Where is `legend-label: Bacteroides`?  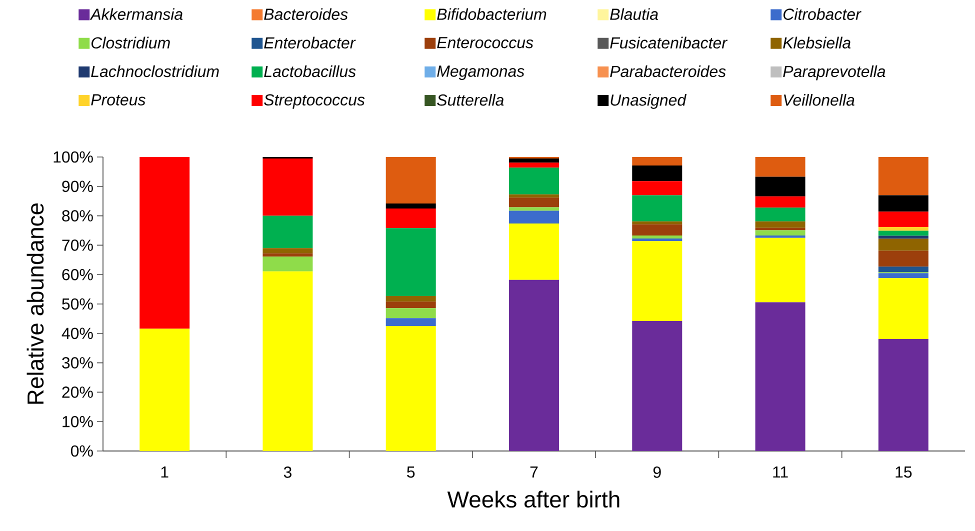
legend-label: Bacteroides is located at coordinates (306, 14).